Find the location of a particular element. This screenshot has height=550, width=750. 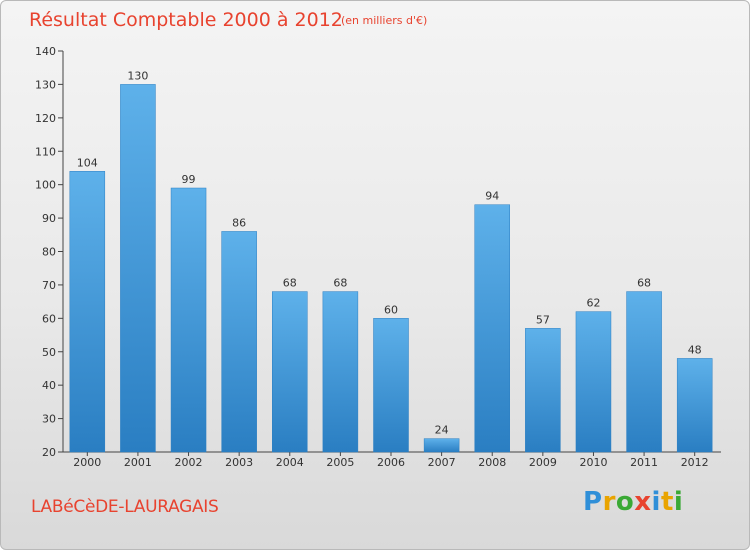

y-tick-label: 130 is located at coordinates (45, 84).